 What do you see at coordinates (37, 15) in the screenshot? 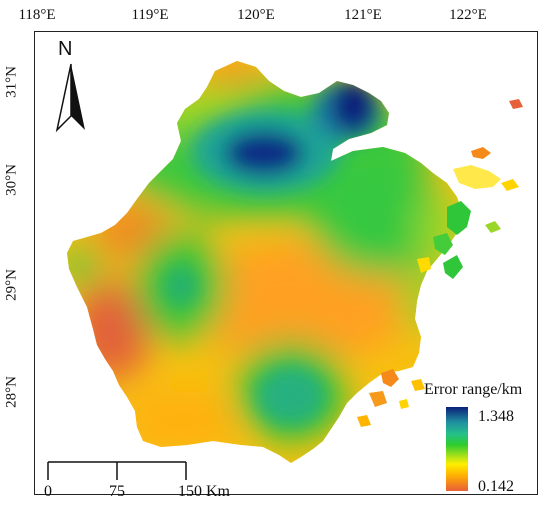
I see `lon-label-118: 118°E` at bounding box center [37, 15].